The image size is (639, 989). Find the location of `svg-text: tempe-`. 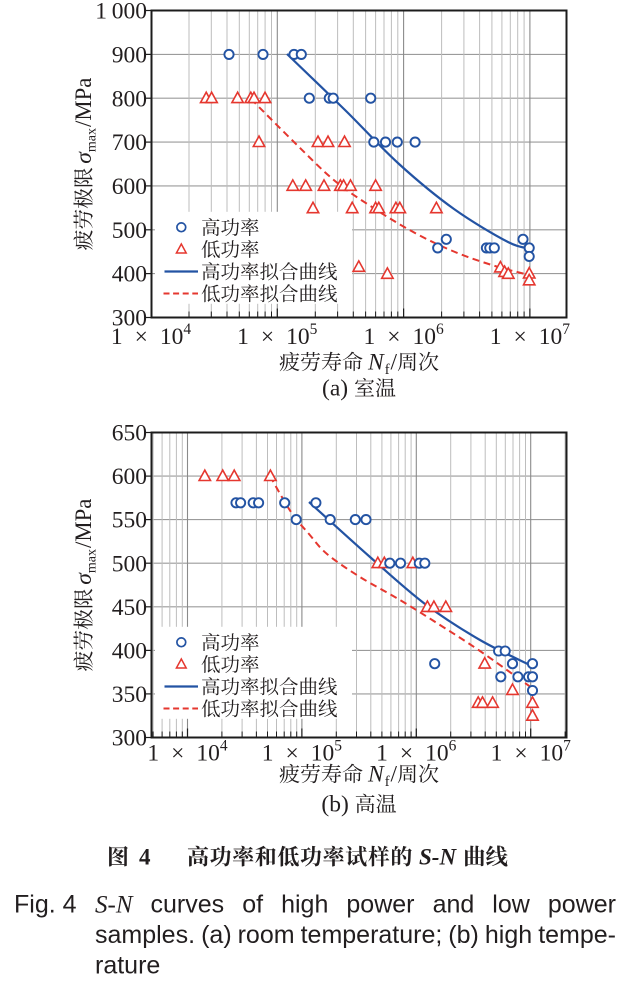

svg-text: tempe- is located at coordinates (577, 935).